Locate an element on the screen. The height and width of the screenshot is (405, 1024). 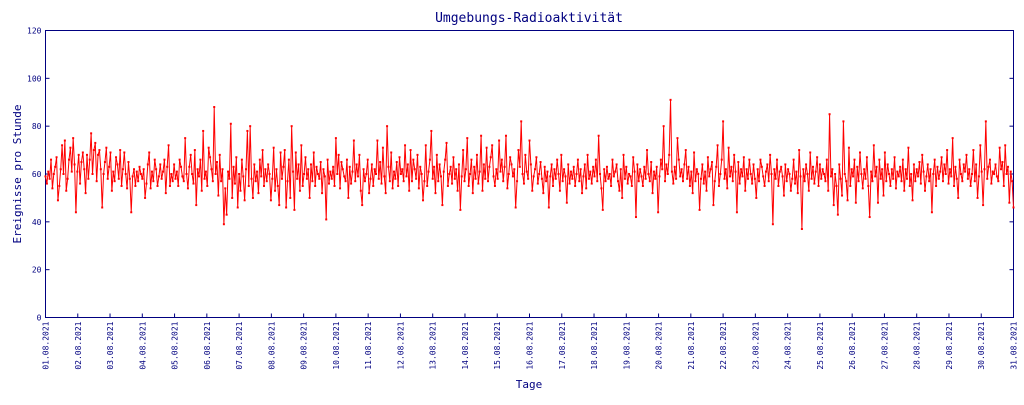
x-tick-label: 21.08.2021 is located at coordinates (691, 345).